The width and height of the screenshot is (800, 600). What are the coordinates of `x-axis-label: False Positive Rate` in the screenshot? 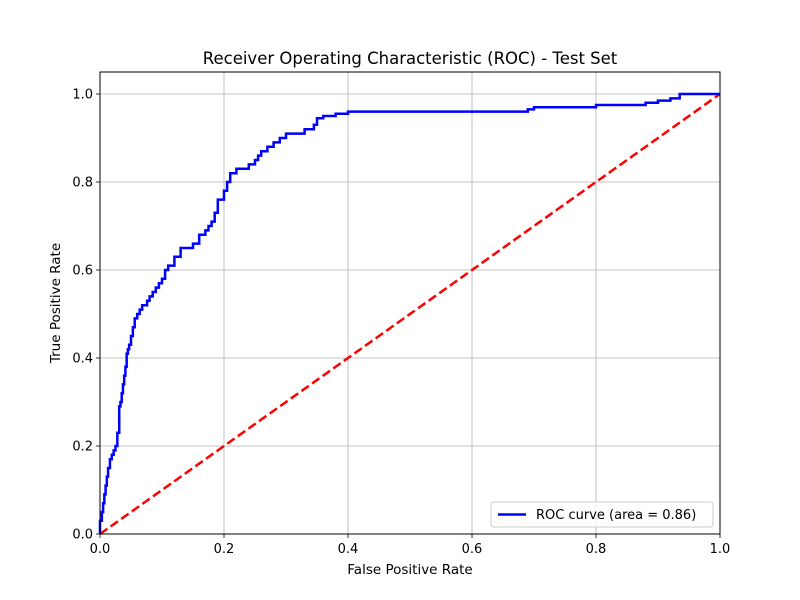 It's located at (409, 570).